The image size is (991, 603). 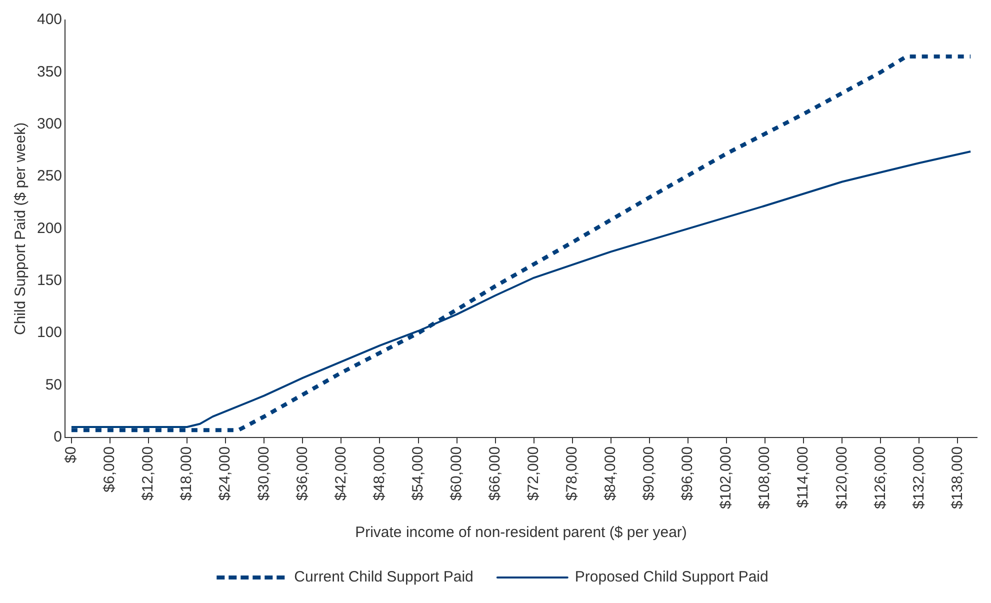 I want to click on y-tick-label: 400, so click(x=49, y=19).